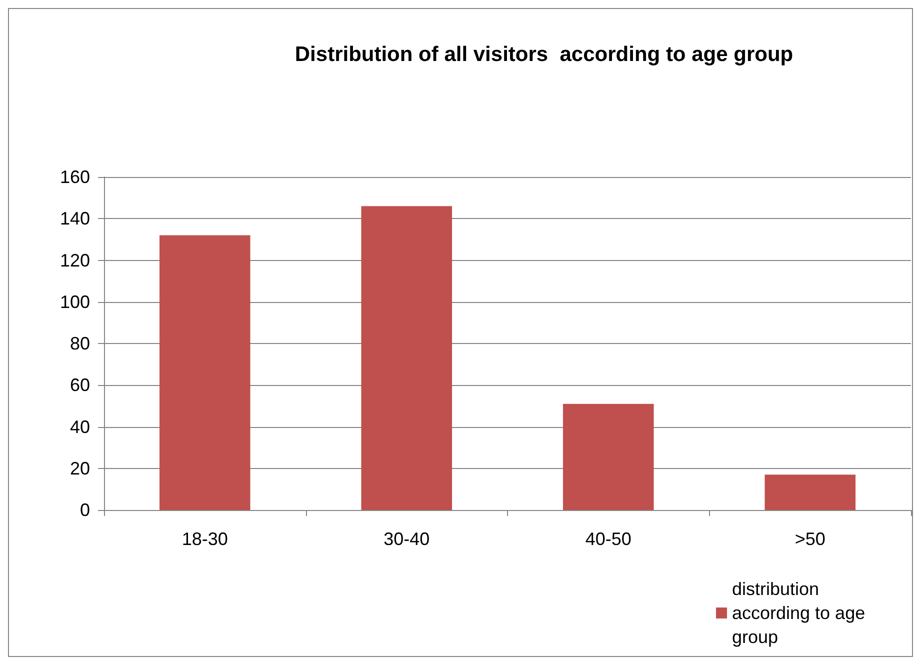 The width and height of the screenshot is (923, 665). Describe the element at coordinates (75, 218) in the screenshot. I see `y-tick-label: 140` at that location.